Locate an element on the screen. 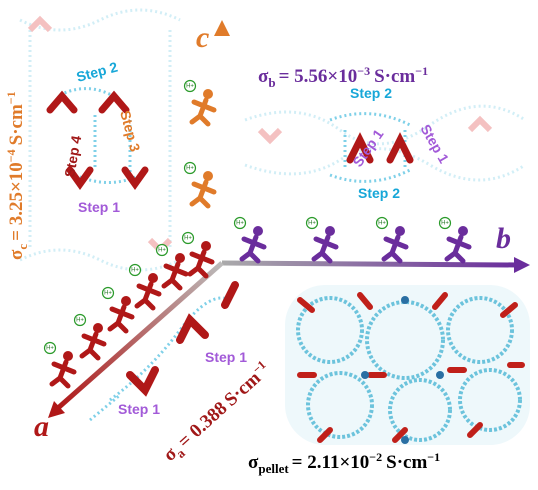 The image size is (538, 490). a-chain-molecule is located at coordinates (164, 351).